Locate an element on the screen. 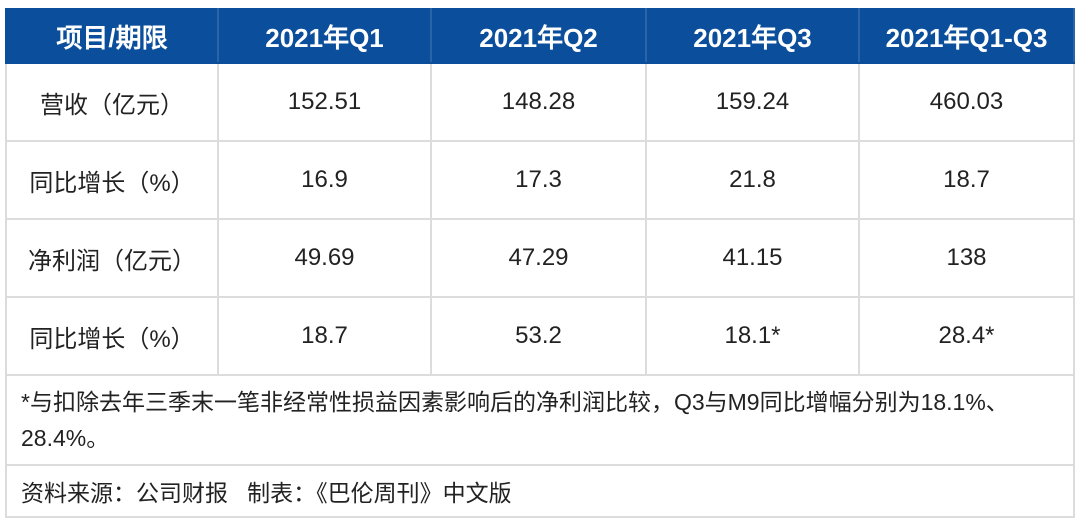 The image size is (1080, 524). table-cell: 138 is located at coordinates (966, 258).